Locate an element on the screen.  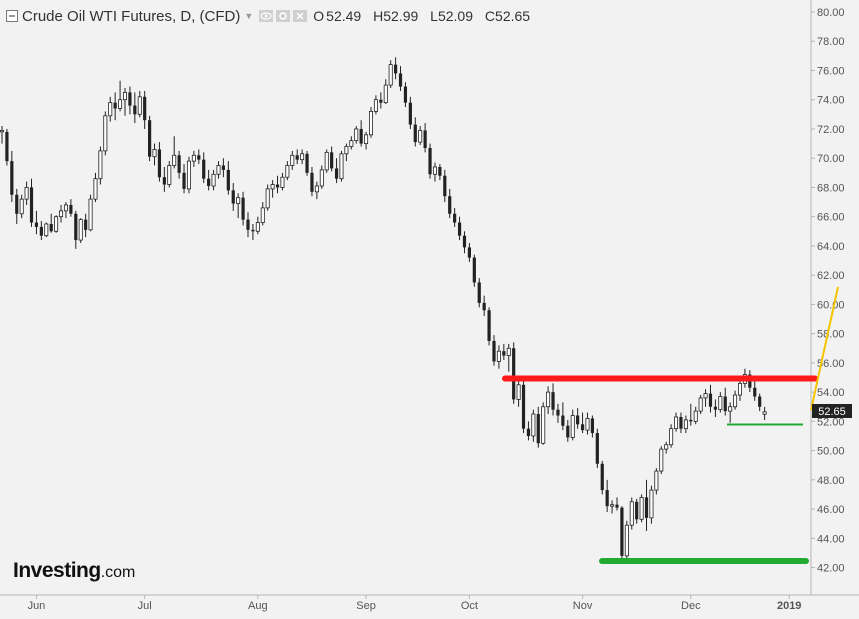
y-tick-label: 66.00 is located at coordinates (831, 218).